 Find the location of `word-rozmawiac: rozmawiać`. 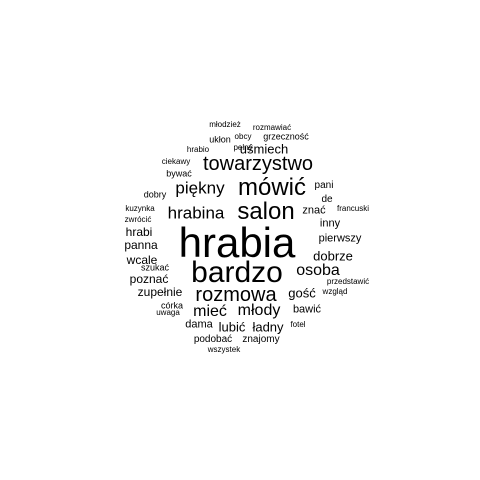

word-rozmawiac: rozmawiać is located at coordinates (272, 127).